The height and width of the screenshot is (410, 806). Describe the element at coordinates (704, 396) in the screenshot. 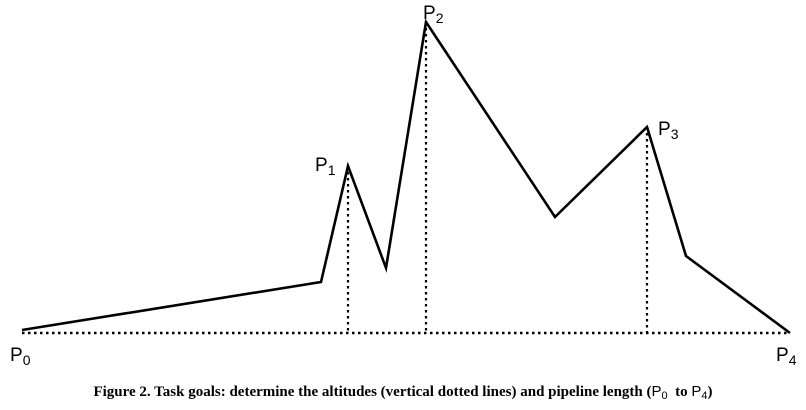

I see `caption-to-sub: 4` at that location.